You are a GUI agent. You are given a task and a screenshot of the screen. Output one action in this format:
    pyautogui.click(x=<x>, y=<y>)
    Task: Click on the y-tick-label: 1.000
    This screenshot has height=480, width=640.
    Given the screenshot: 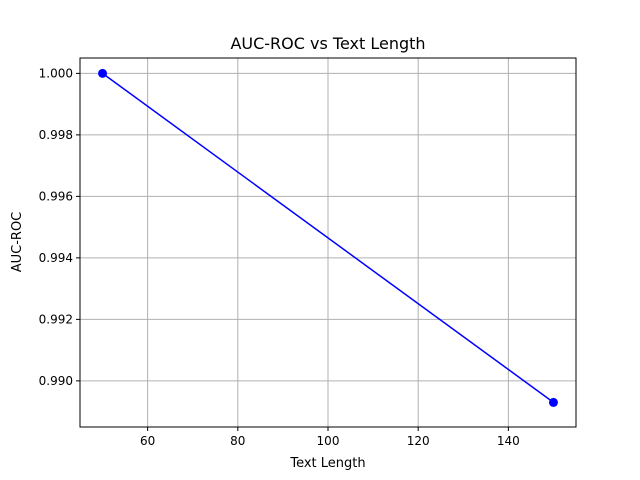 What is the action you would take?
    pyautogui.click(x=56, y=73)
    